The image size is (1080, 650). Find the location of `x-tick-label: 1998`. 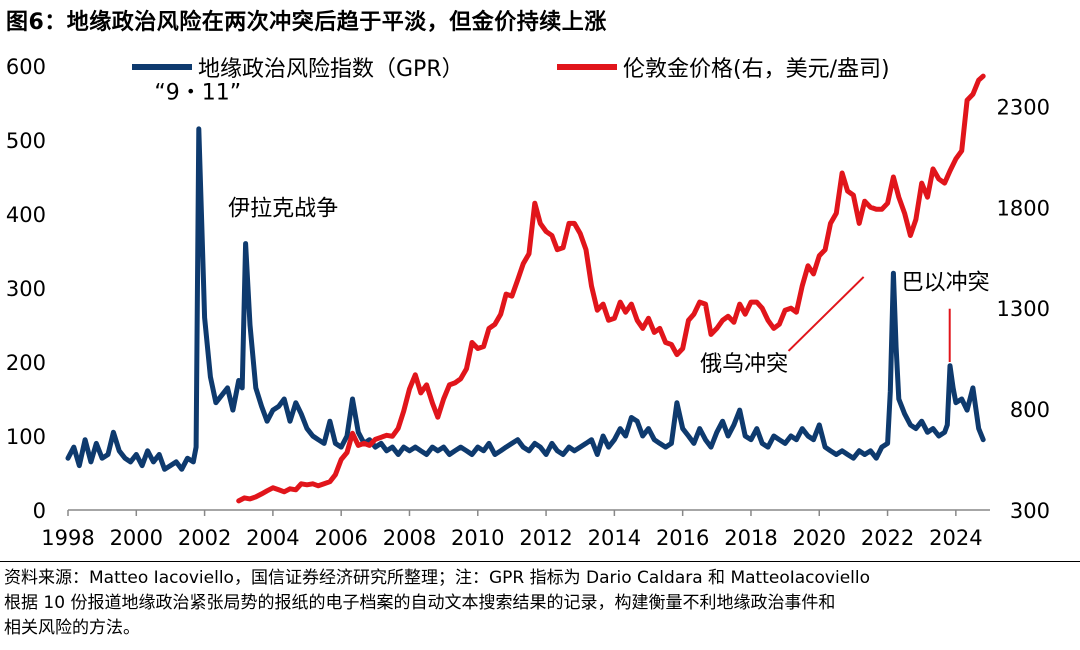

x-tick-label: 1998 is located at coordinates (67, 538).